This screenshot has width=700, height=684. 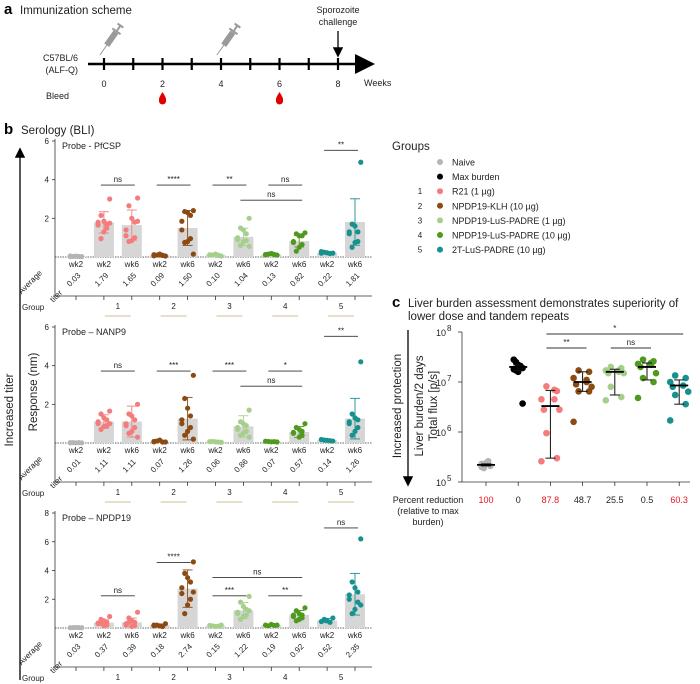 I want to click on average-titer-value: 0.39, so click(x=130, y=651).